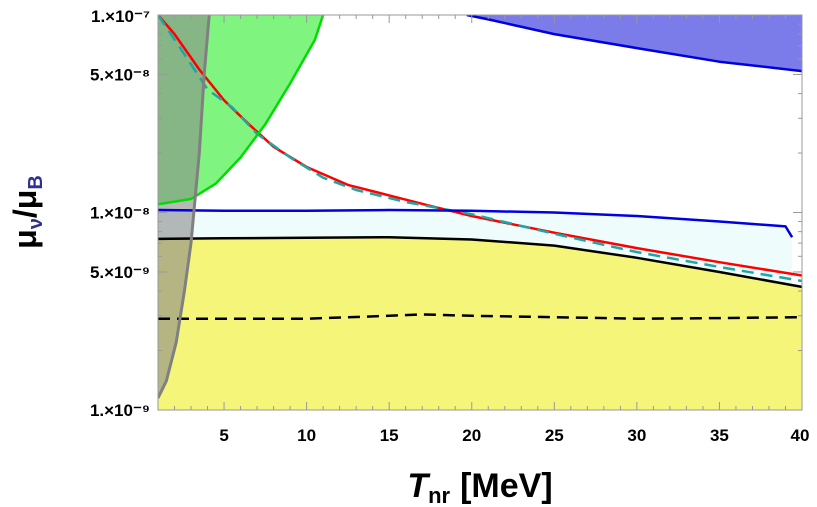 The height and width of the screenshot is (507, 817). What do you see at coordinates (471, 435) in the screenshot?
I see `x-tick-label: 20` at bounding box center [471, 435].